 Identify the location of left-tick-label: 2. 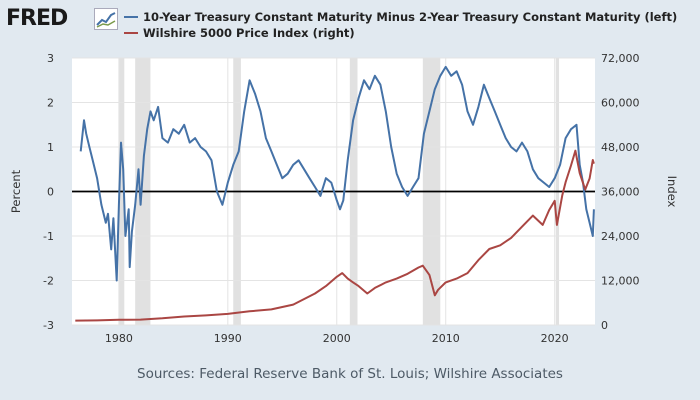
(50, 103).